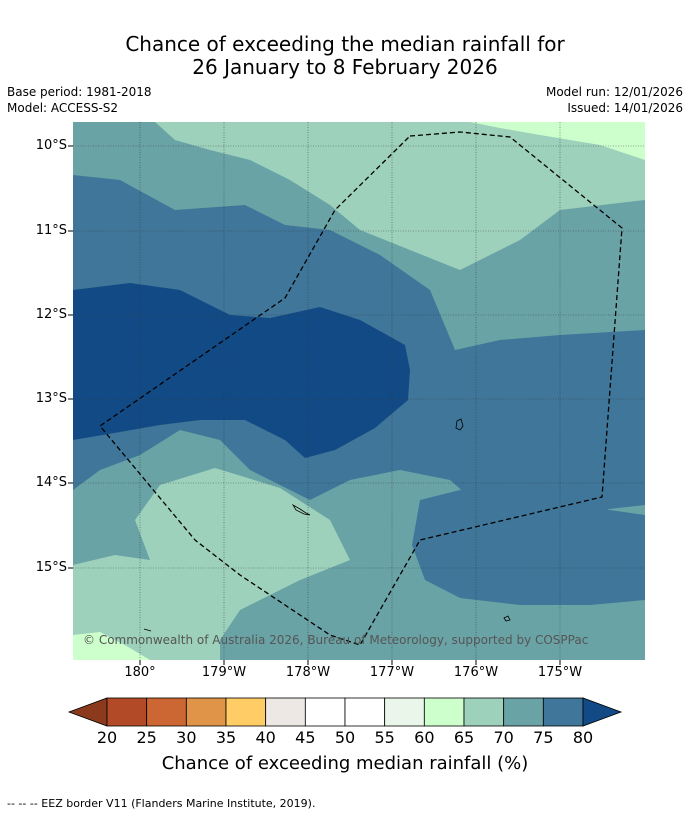  Describe the element at coordinates (146, 737) in the screenshot. I see `colorbar-tick-label: 25` at that location.